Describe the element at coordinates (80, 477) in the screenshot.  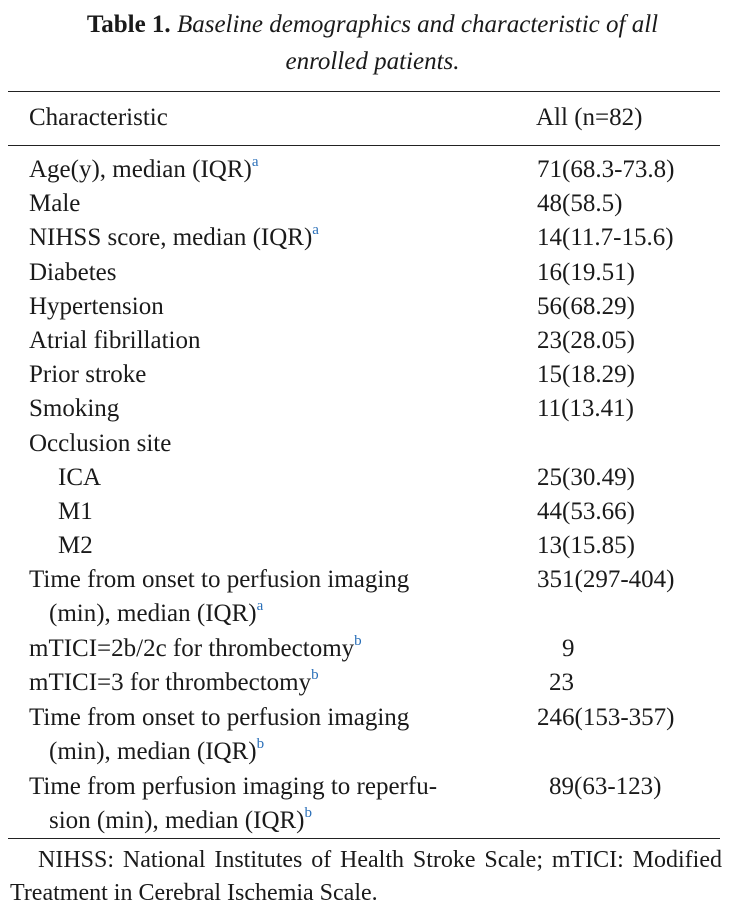
I see `row-label: ICA` at that location.